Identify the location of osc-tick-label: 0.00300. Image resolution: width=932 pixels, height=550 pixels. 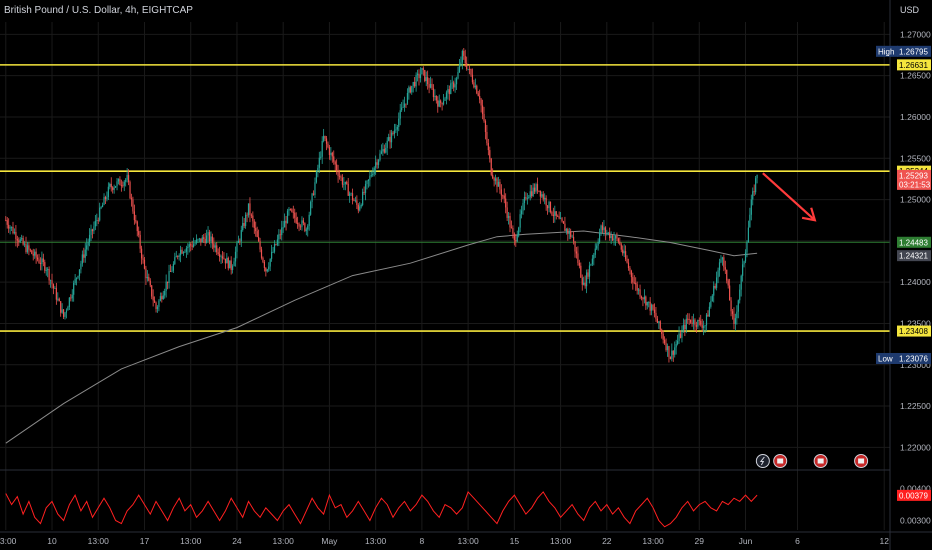
(915, 520).